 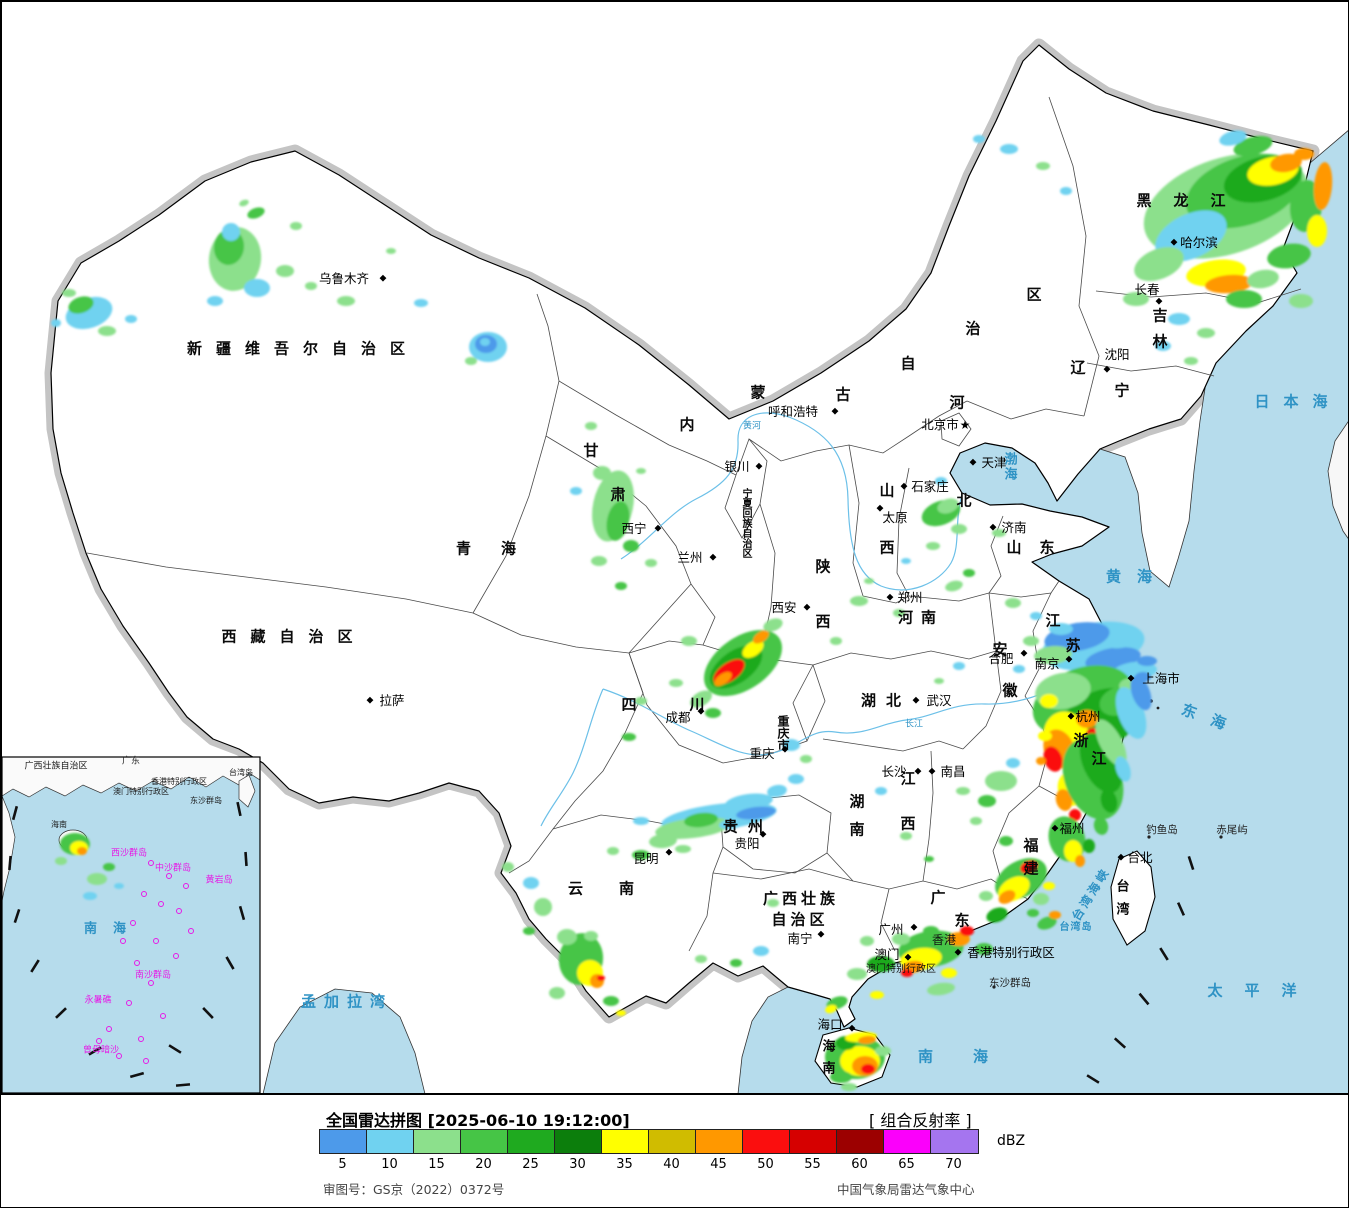 I want to click on sea-bay-of-bengal, so click(x=344, y=1041).